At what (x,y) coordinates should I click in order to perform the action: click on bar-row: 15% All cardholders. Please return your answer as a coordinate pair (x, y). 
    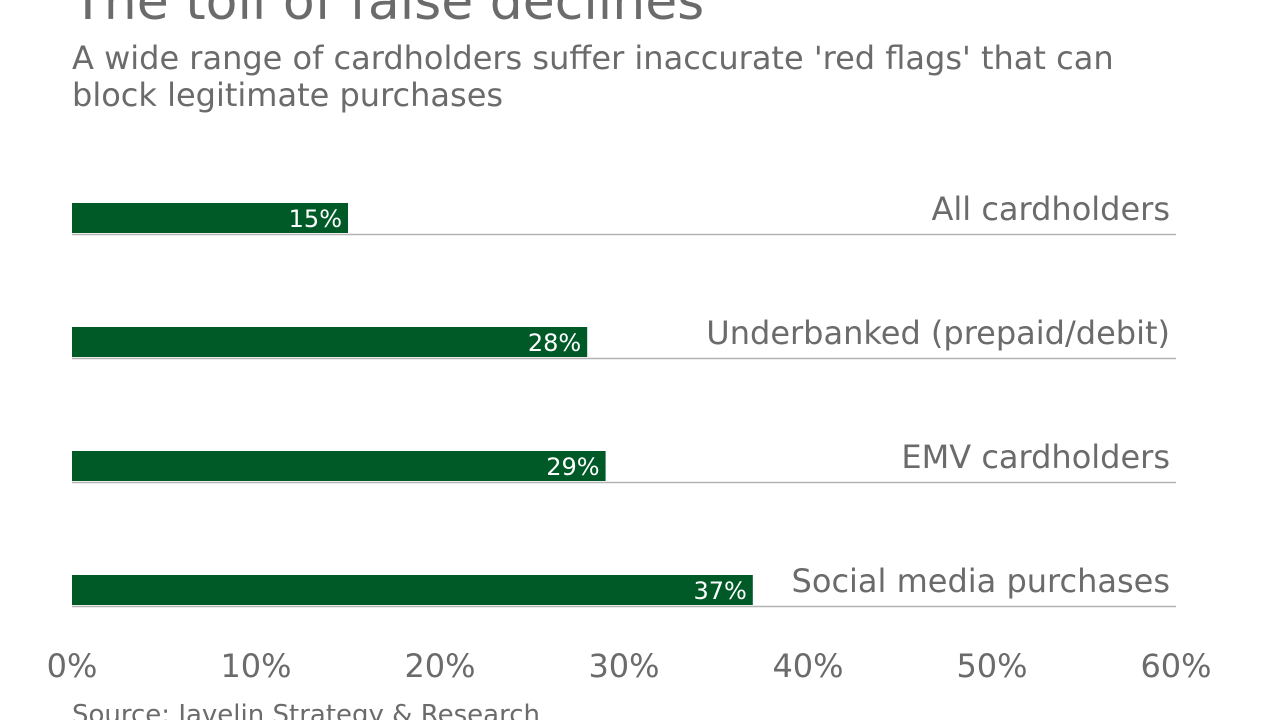
    Looking at the image, I should click on (624, 213).